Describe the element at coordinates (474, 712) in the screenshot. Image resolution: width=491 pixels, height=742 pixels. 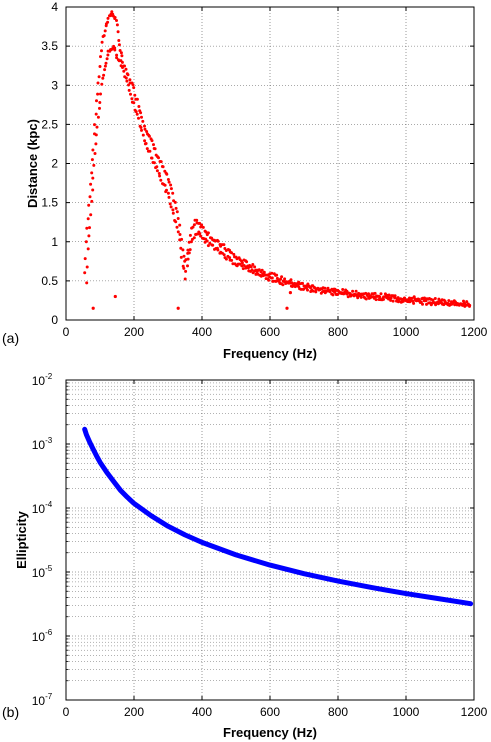
I see `x-tick-label-b: 1200` at that location.